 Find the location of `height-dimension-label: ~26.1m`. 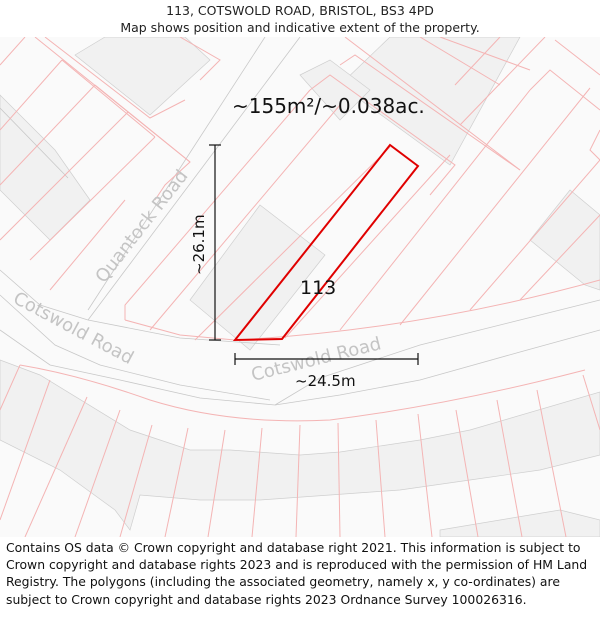

height-dimension-label: ~26.1m is located at coordinates (199, 244).